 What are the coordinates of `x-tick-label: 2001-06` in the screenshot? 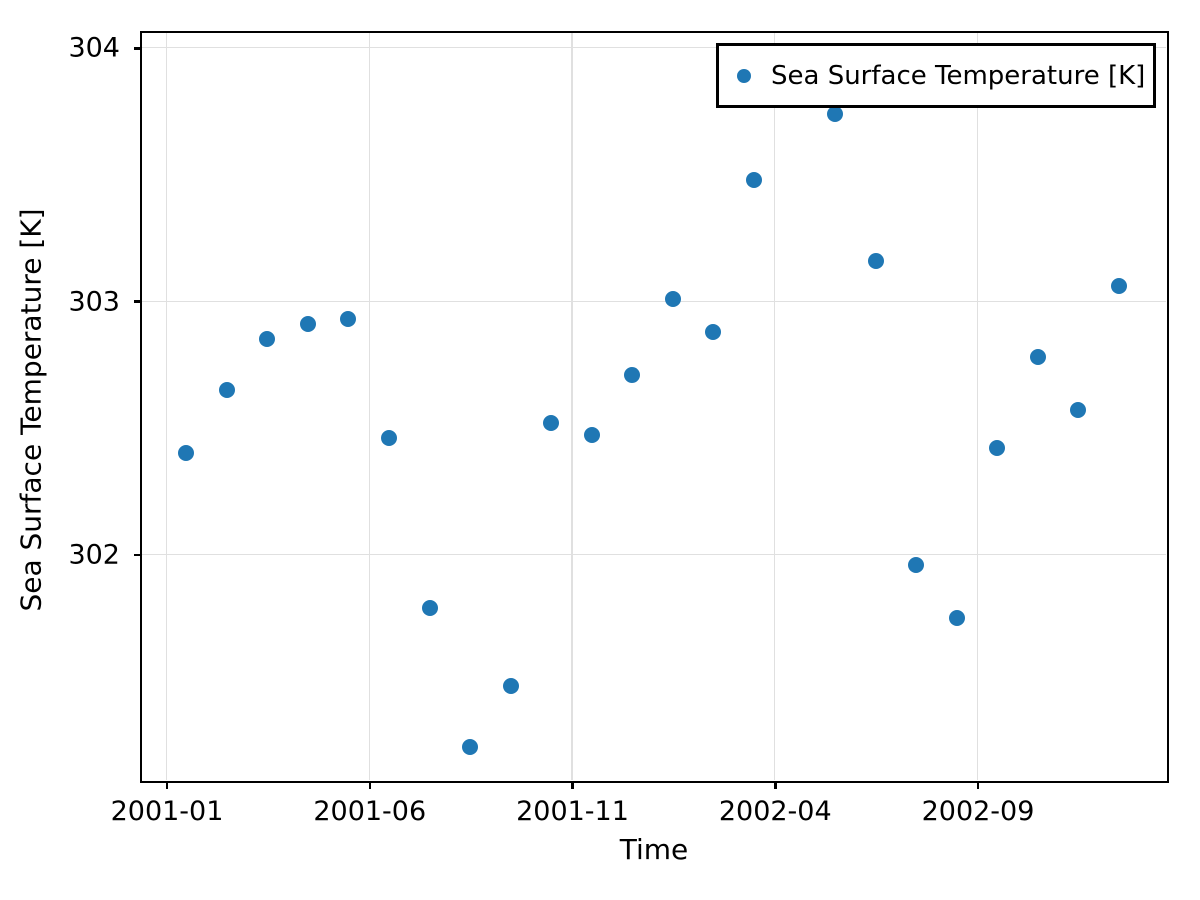 It's located at (370, 811).